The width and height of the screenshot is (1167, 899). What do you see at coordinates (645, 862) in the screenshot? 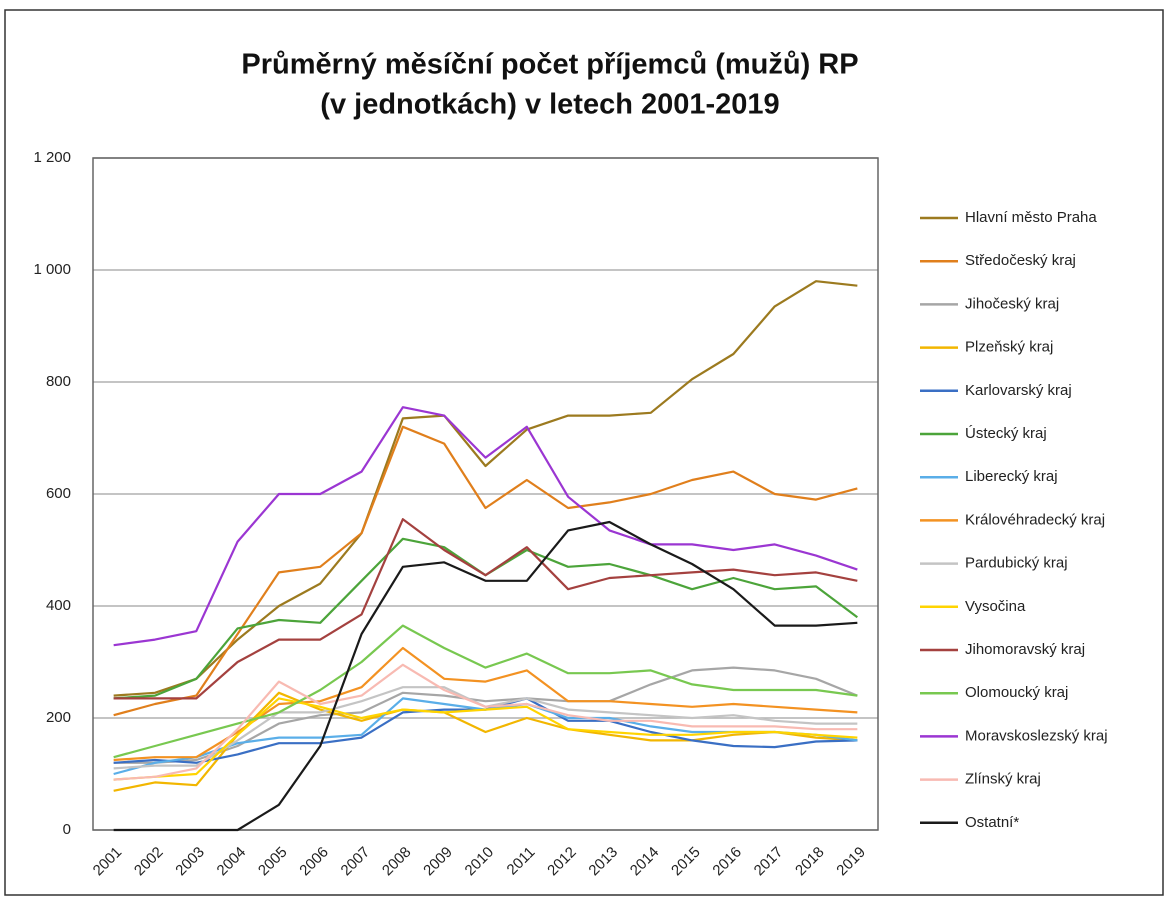
I see `x-tick-label: 2014` at bounding box center [645, 862].